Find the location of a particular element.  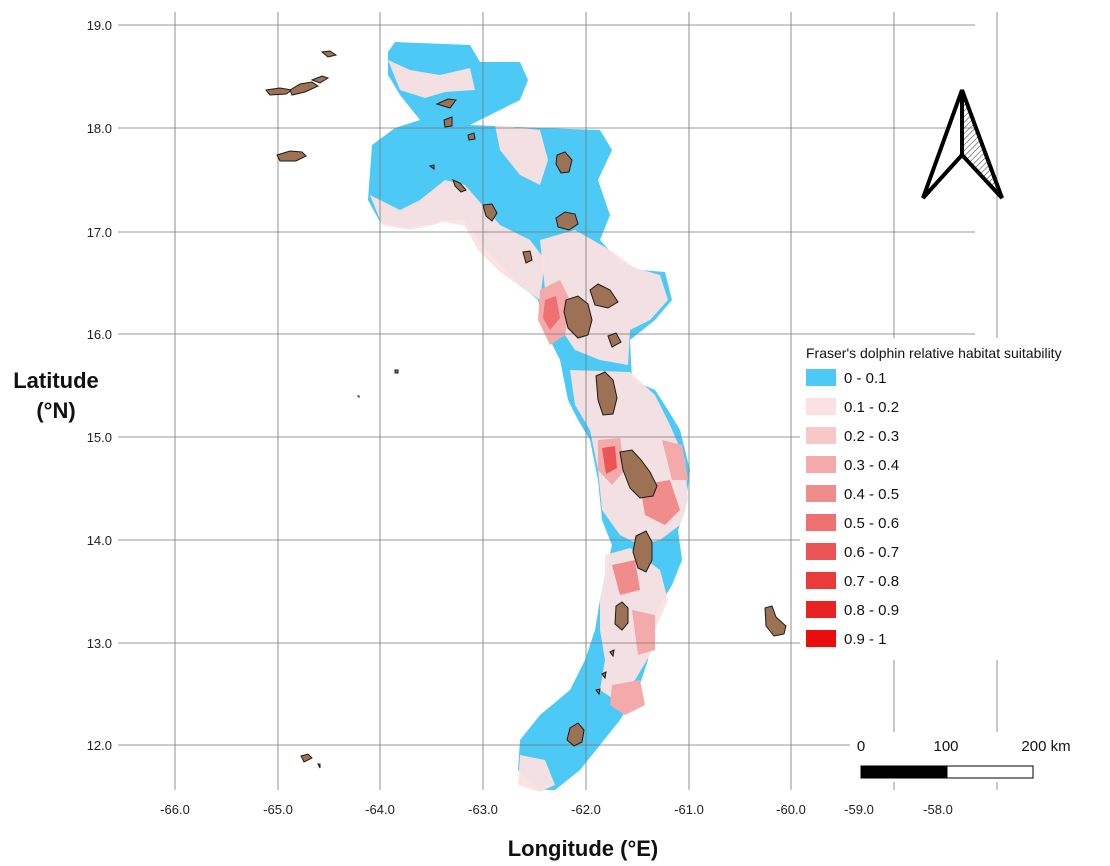

x-tick-label: -59.0 is located at coordinates (859, 809).